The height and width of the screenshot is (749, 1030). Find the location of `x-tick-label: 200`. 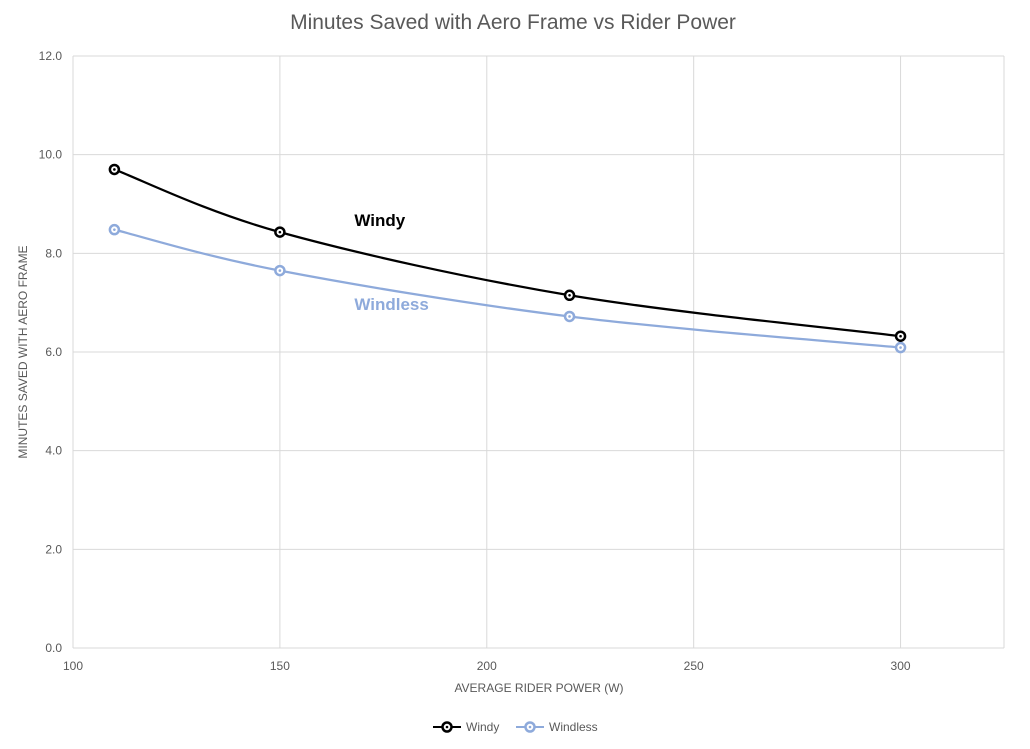

x-tick-label: 200 is located at coordinates (487, 666).